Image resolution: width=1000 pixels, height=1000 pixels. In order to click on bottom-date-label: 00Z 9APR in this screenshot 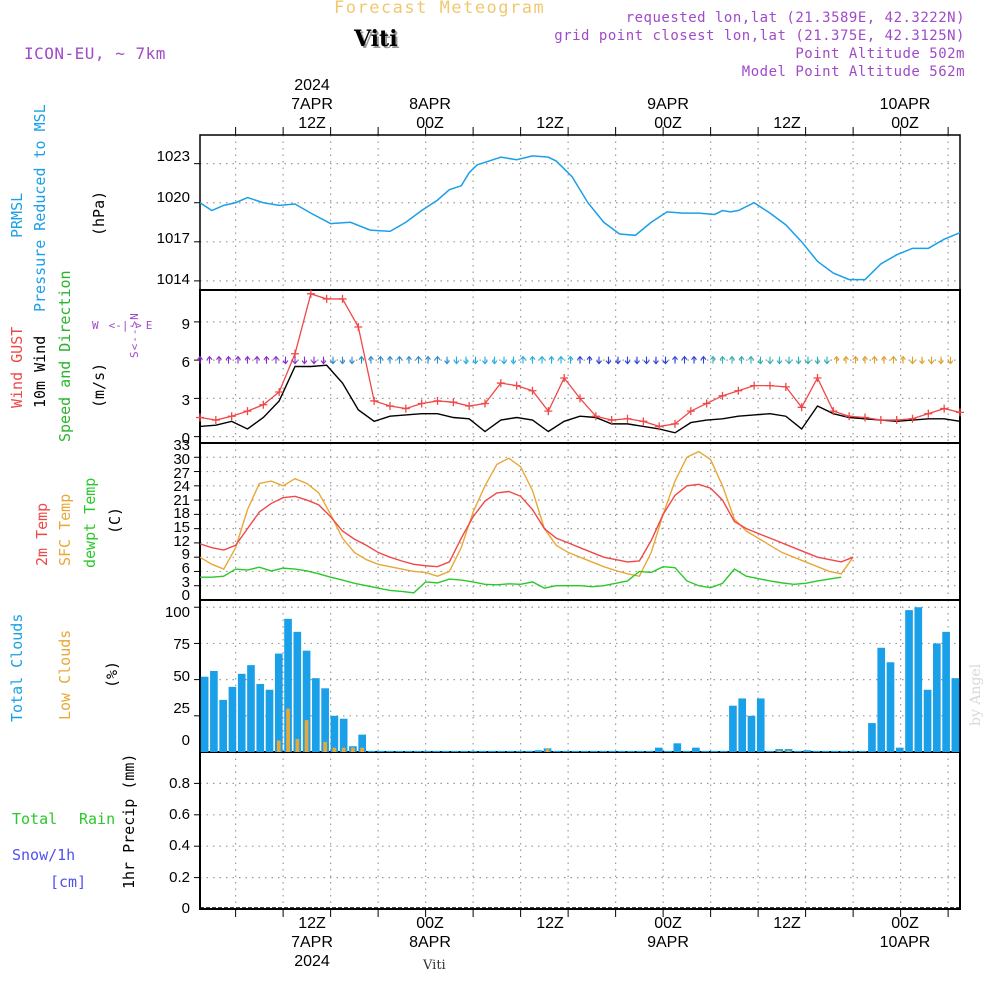, I will do `click(668, 933)`.